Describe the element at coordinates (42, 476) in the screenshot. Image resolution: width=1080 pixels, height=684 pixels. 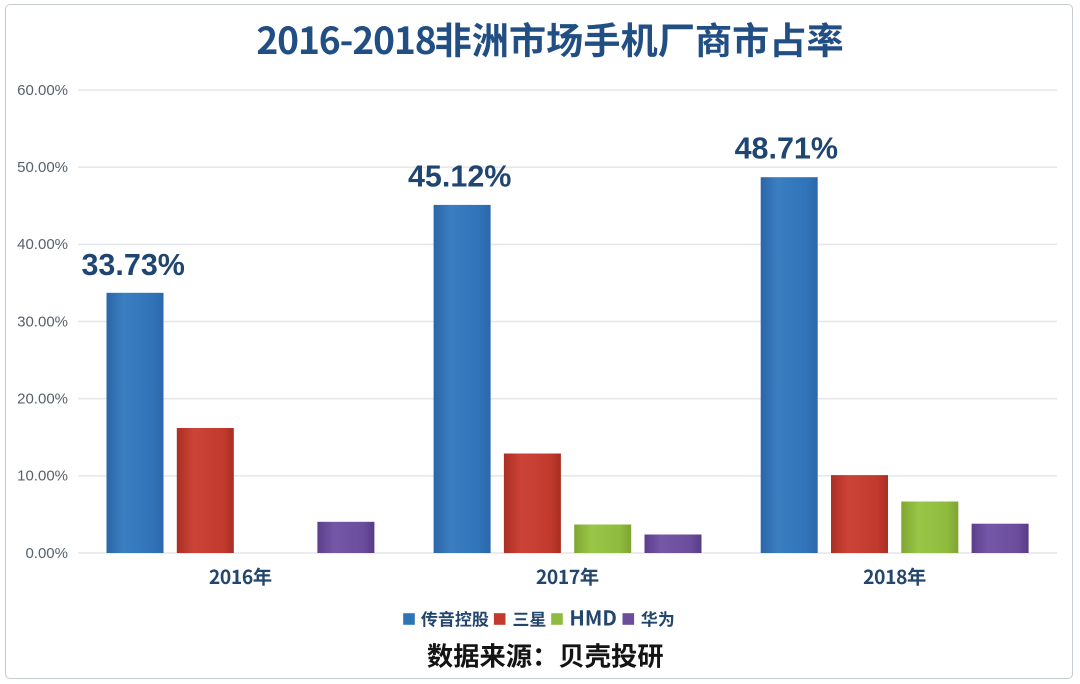
I see `svg-text: 10.00%` at that location.